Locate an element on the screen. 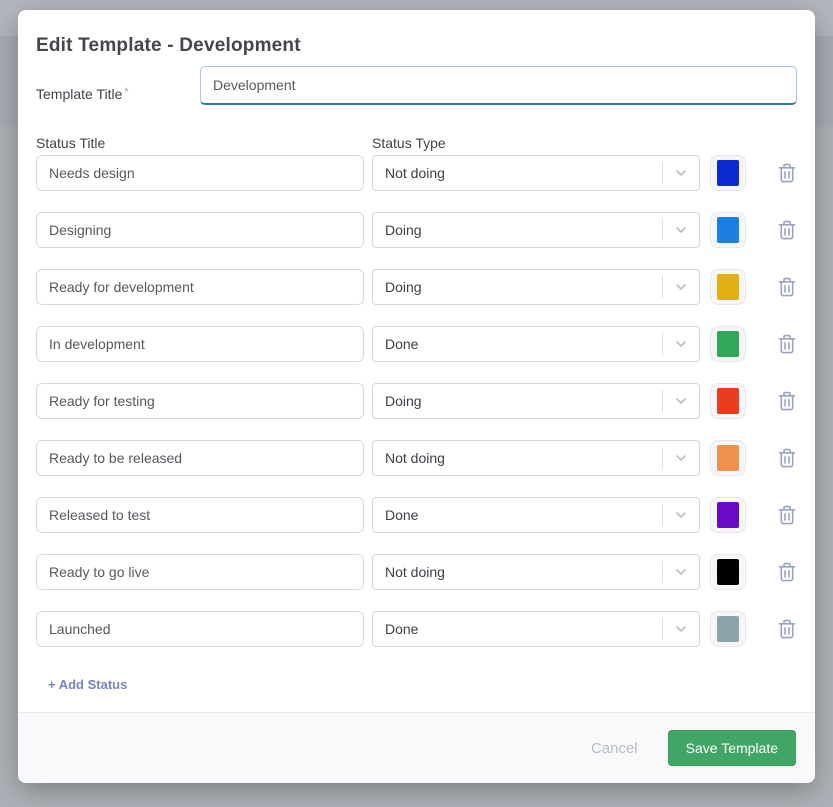 This screenshot has width=833, height=807. cancel-button: Cancel is located at coordinates (614, 748).